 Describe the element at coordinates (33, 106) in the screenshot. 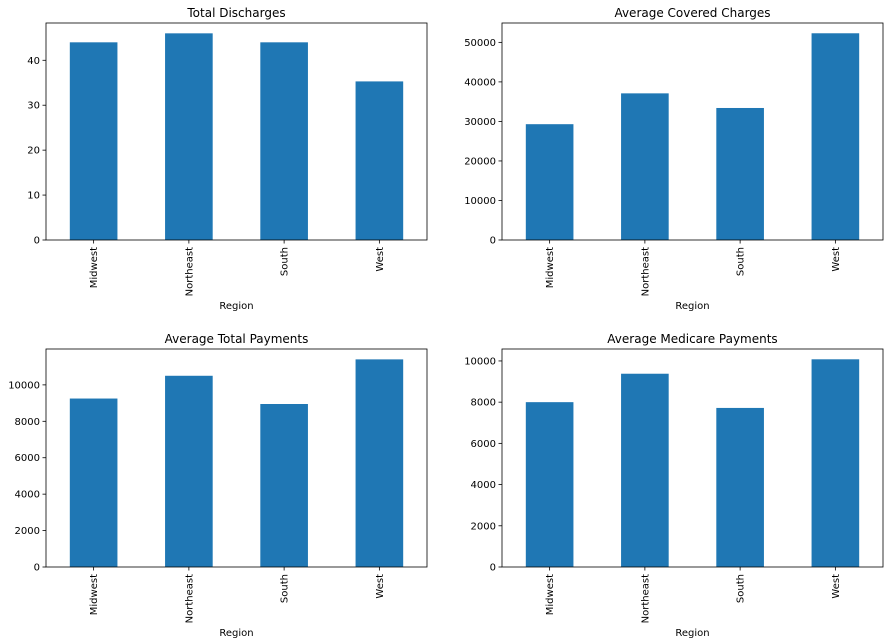

I see `y-tick-label: 30` at that location.